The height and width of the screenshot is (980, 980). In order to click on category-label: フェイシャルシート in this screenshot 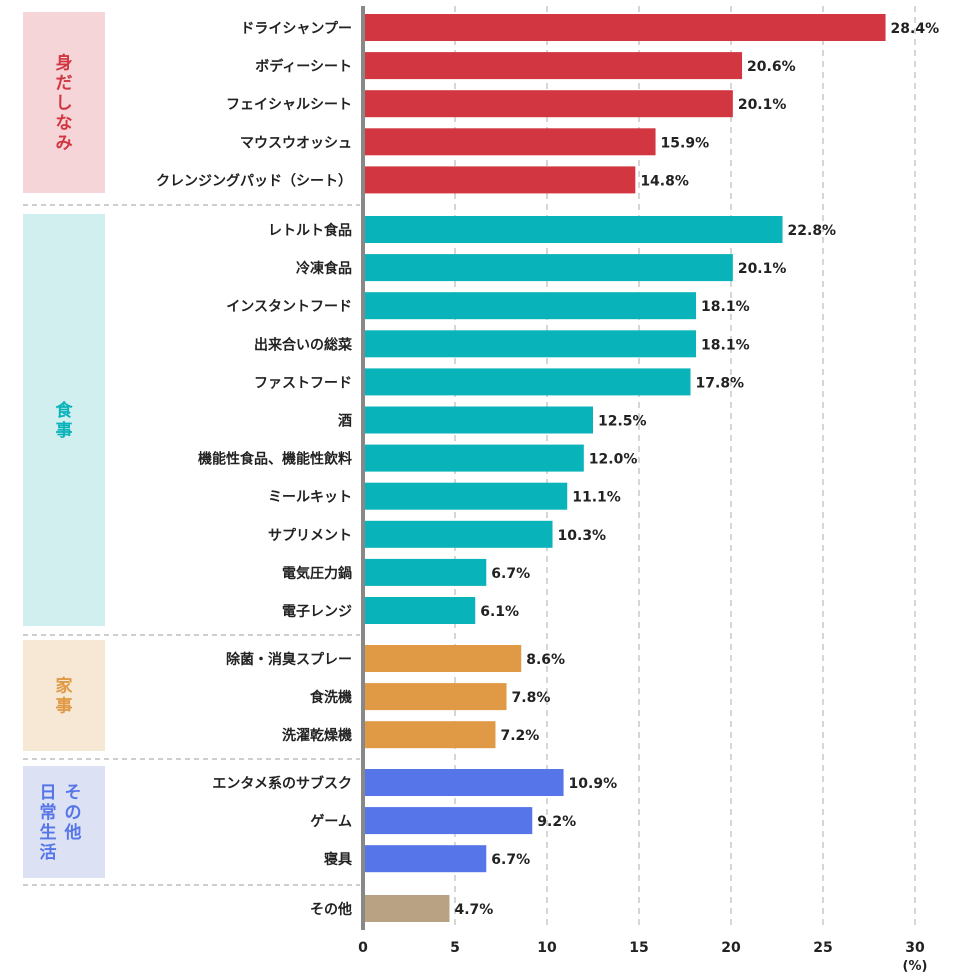, I will do `click(289, 105)`.